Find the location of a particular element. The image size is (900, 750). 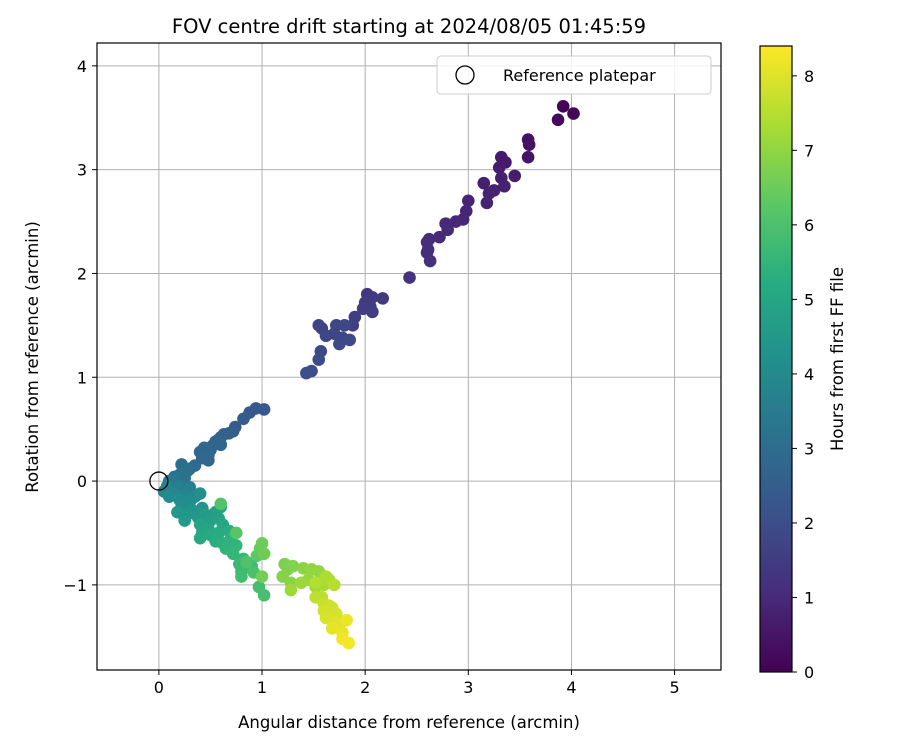

legend-box is located at coordinates (574, 75).